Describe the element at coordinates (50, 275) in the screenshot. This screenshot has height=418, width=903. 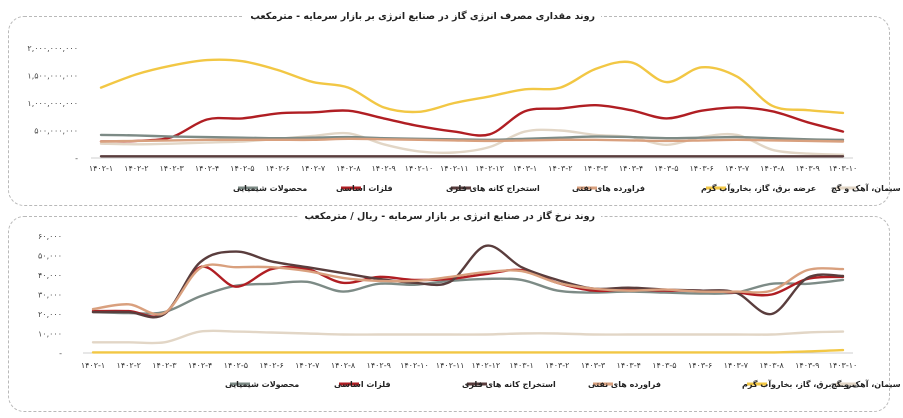
I see `y-tick-label: ۴۰,۰۰۰` at that location.